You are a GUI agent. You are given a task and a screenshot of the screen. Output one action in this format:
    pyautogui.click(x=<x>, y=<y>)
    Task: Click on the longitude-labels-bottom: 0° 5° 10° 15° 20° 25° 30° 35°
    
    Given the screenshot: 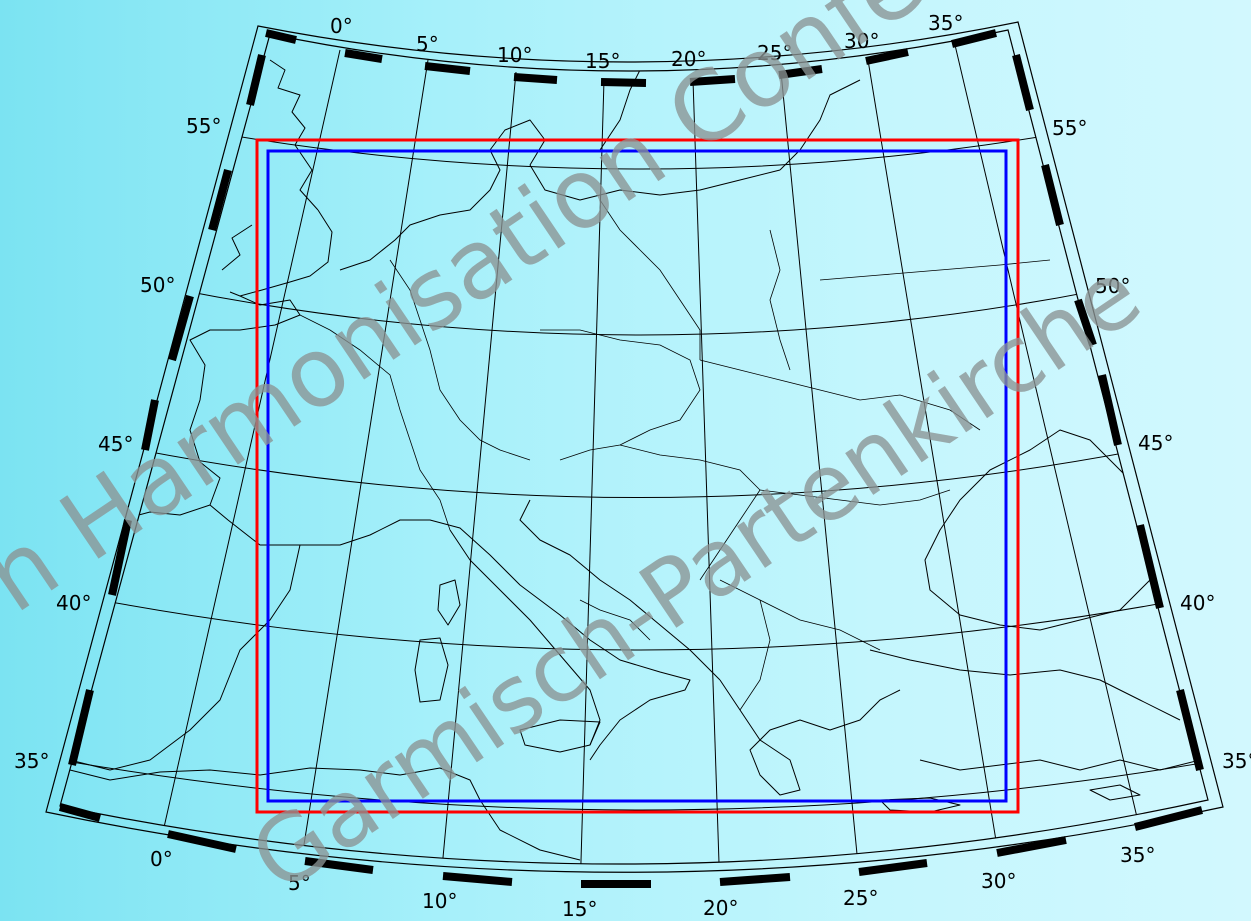 What is the action you would take?
    pyautogui.click(x=652, y=882)
    